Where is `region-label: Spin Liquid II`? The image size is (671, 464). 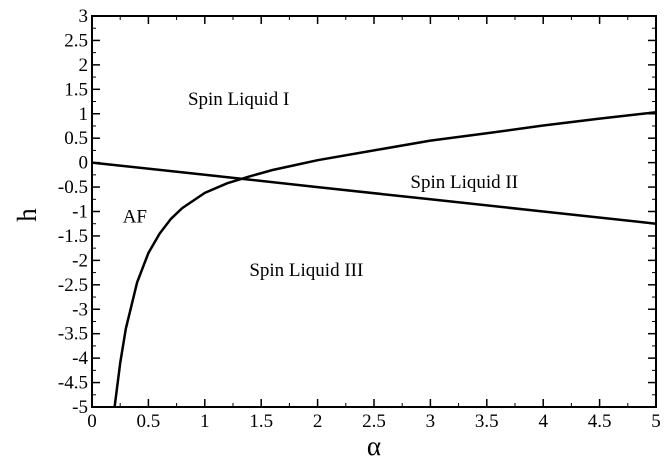
region-label: Spin Liquid II is located at coordinates (464, 182).